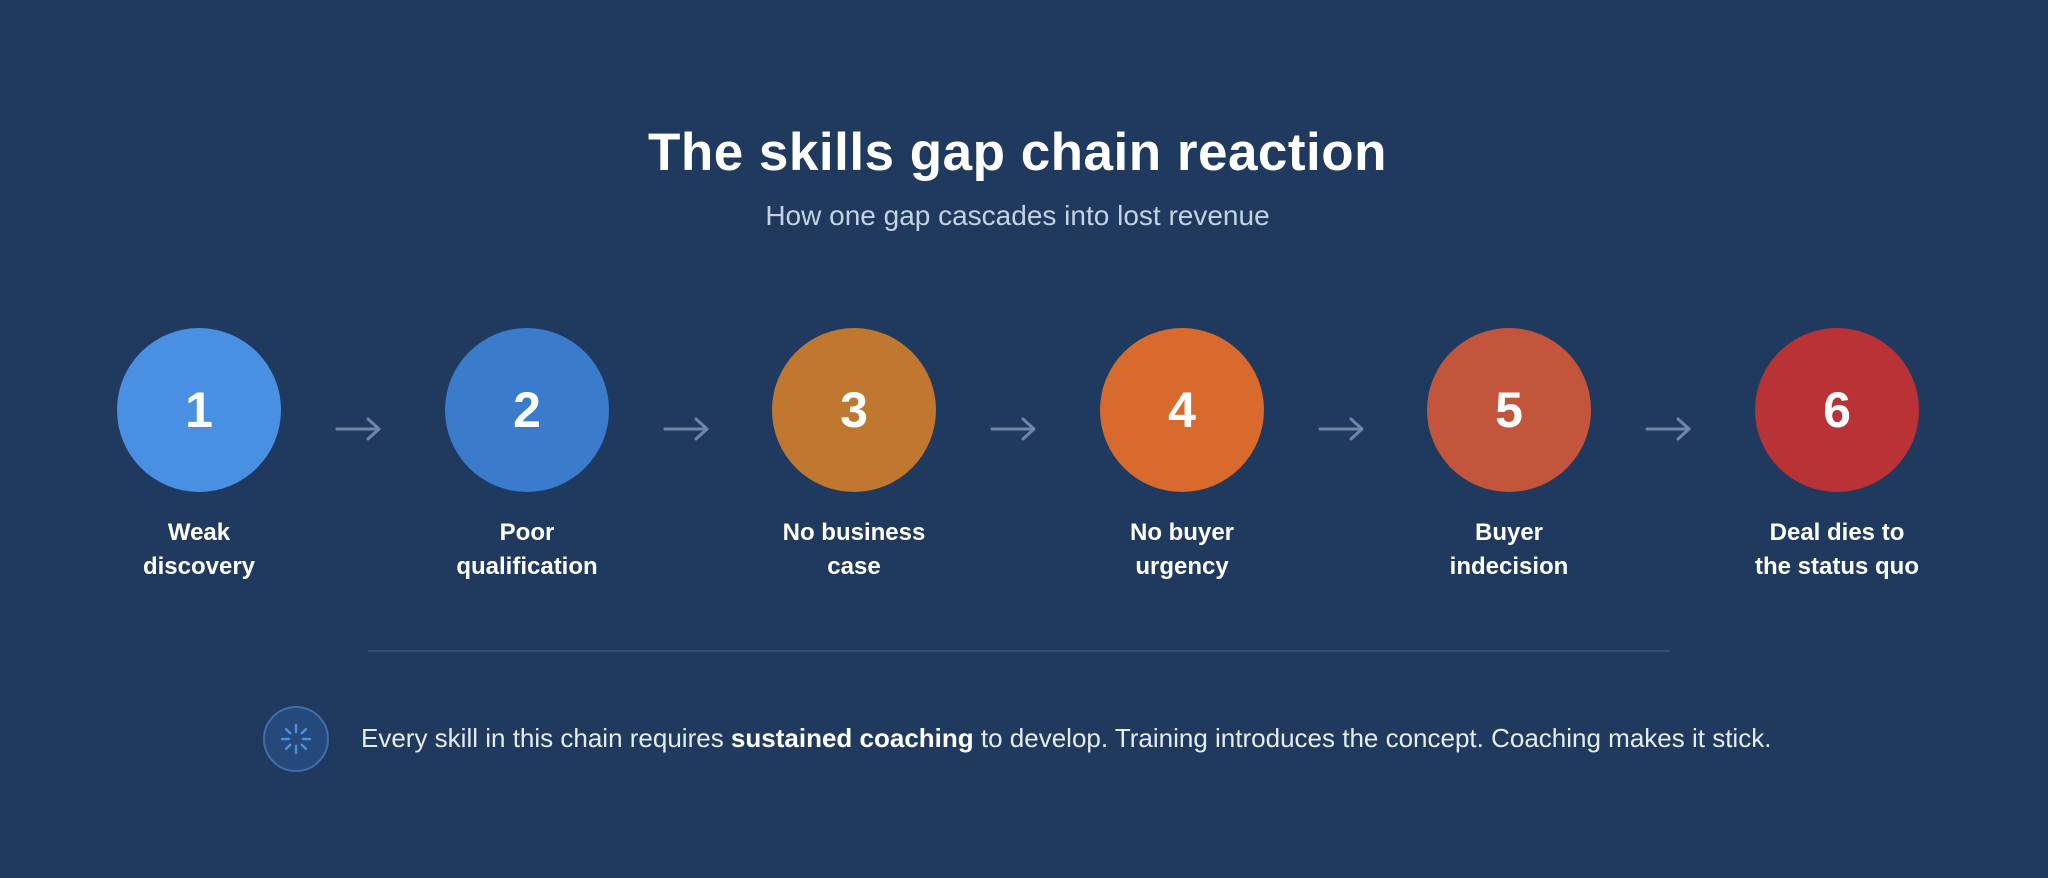  I want to click on sparkle-badge, so click(296, 739).